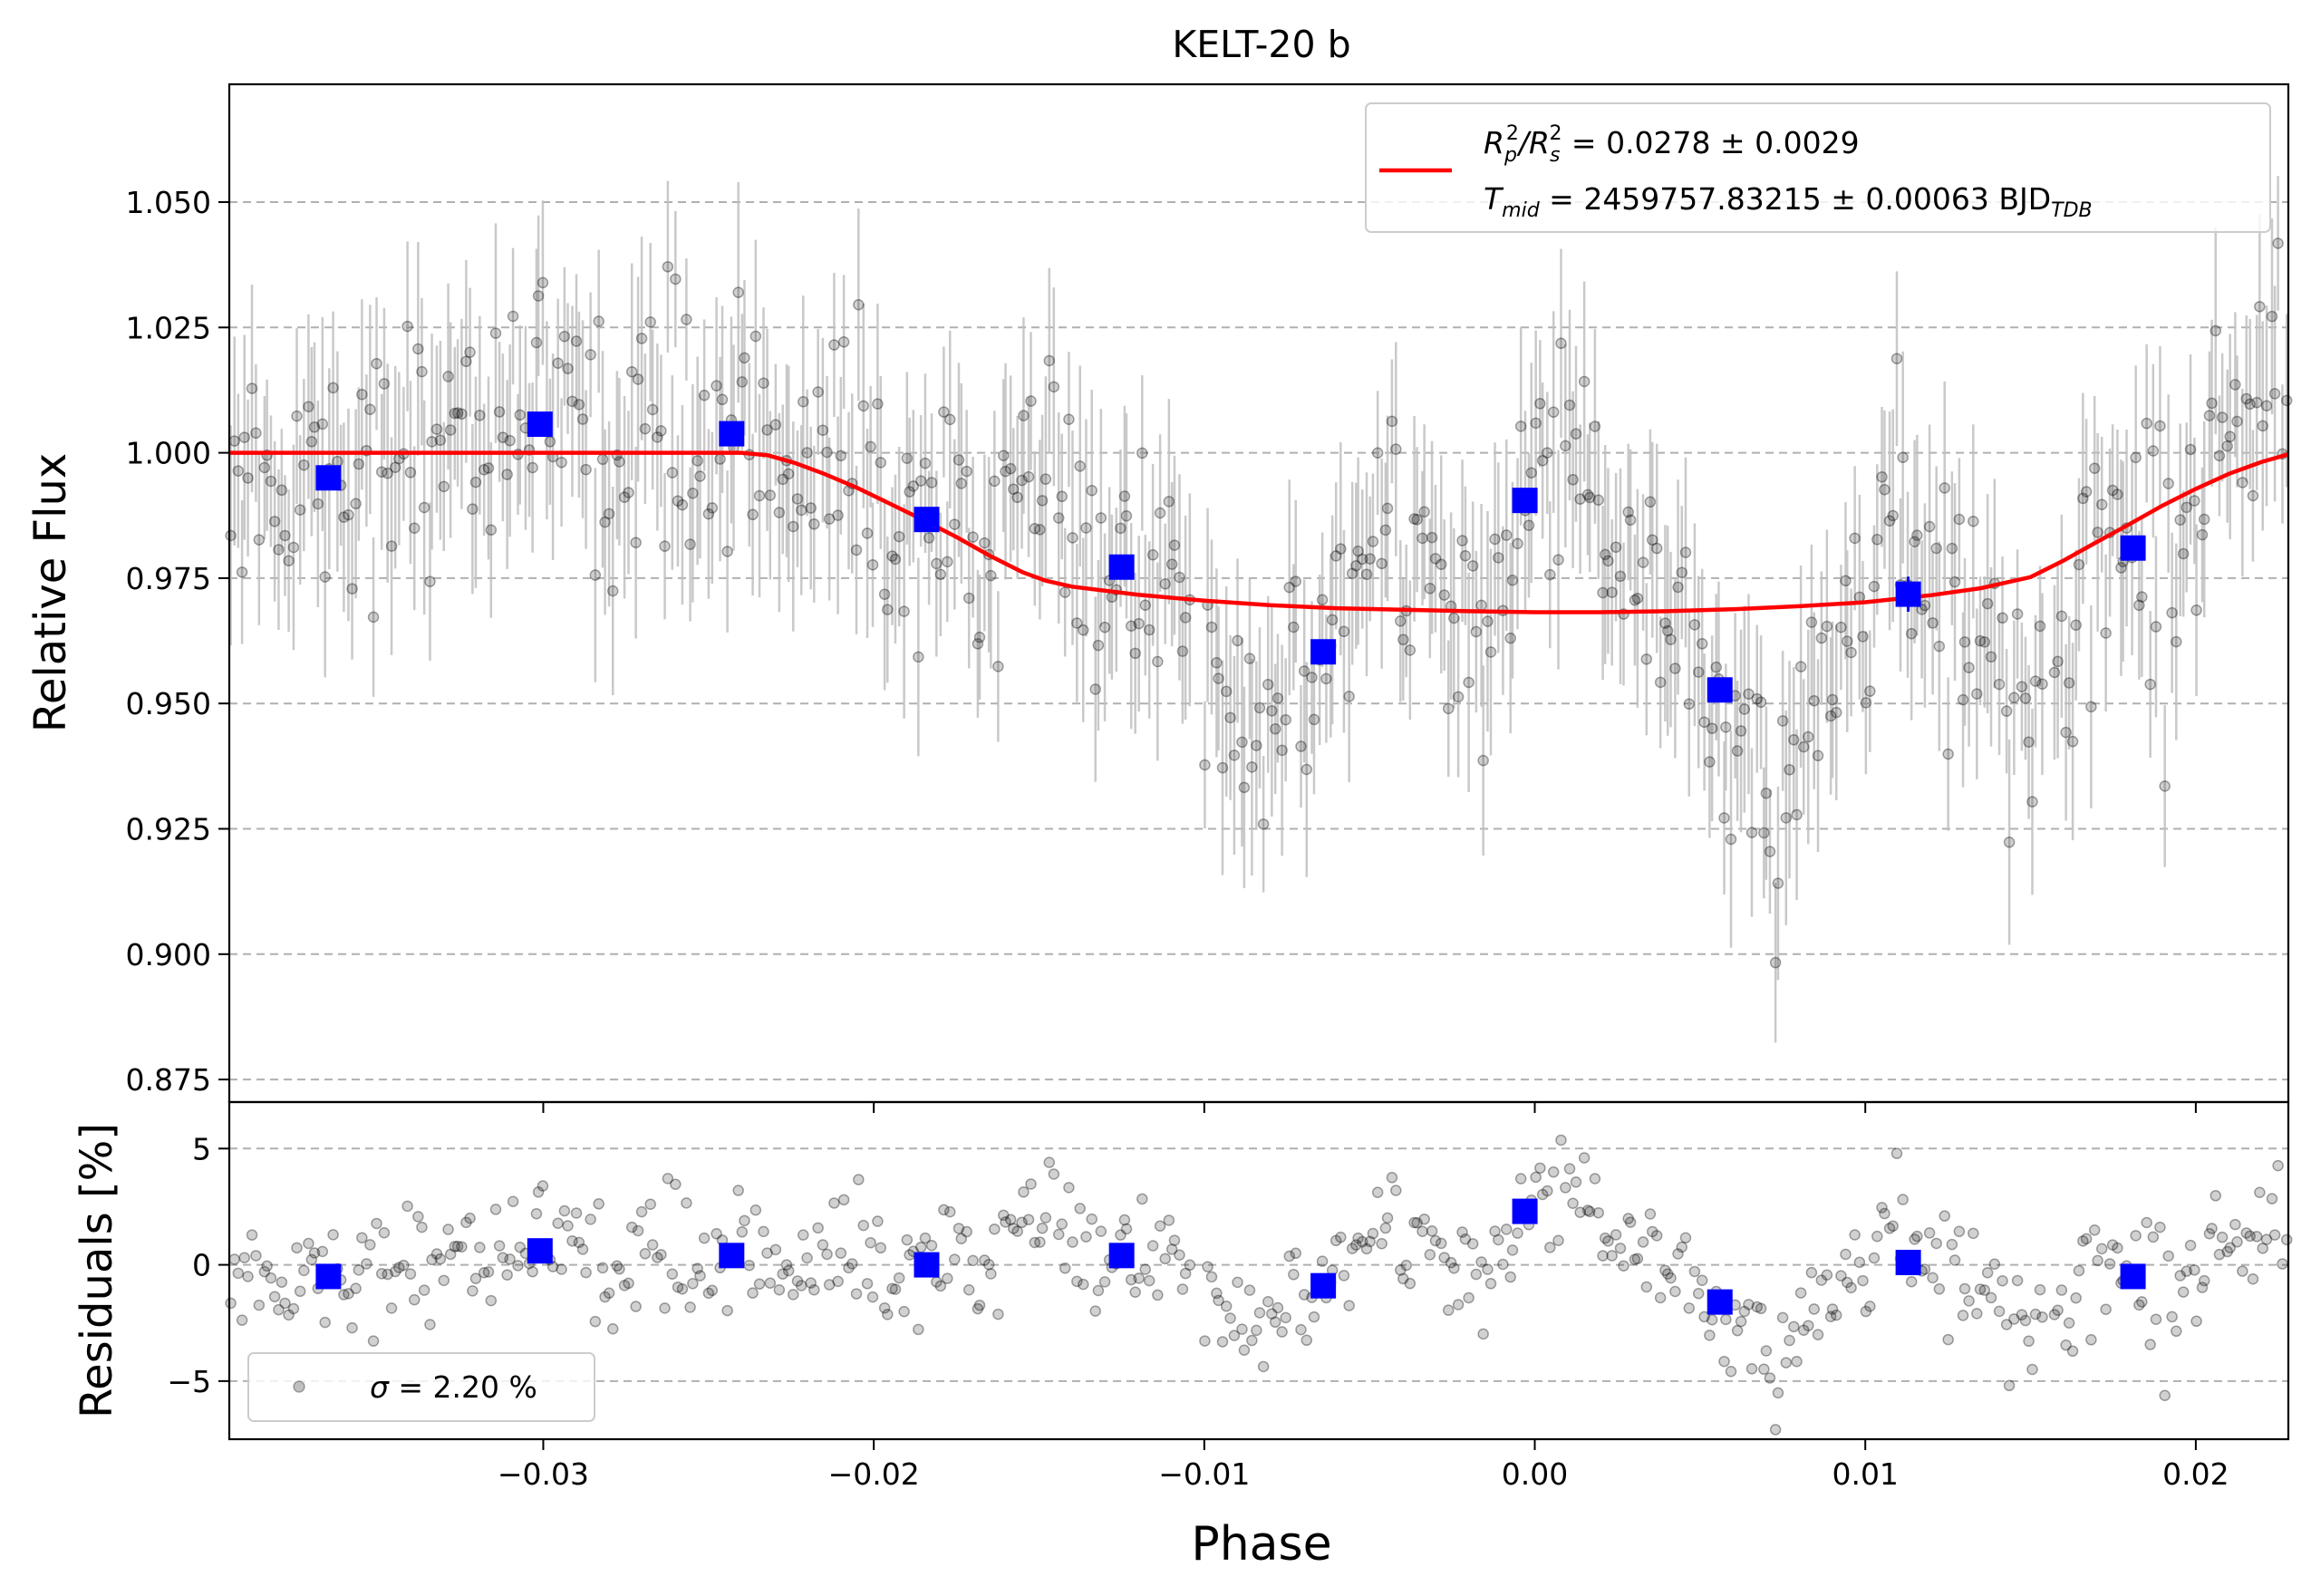 The height and width of the screenshot is (1596, 2311). What do you see at coordinates (169, 954) in the screenshot?
I see `main-y-tick-label: 0.900` at bounding box center [169, 954].